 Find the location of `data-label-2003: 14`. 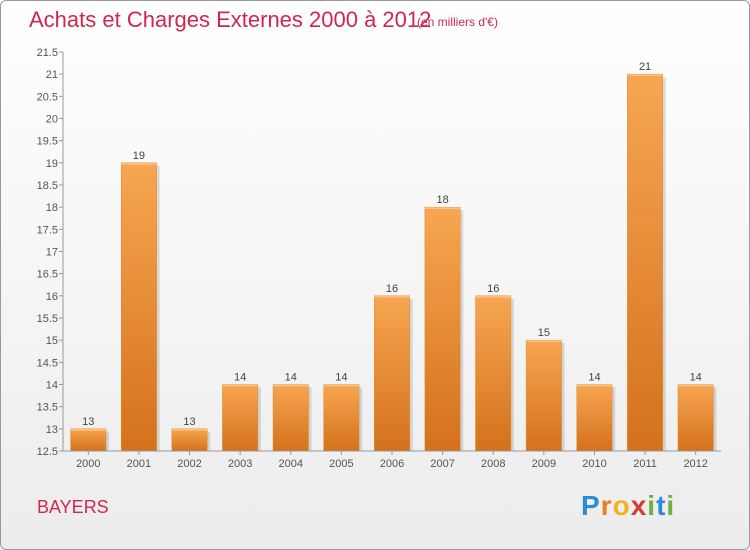

data-label-2003: 14 is located at coordinates (240, 378).